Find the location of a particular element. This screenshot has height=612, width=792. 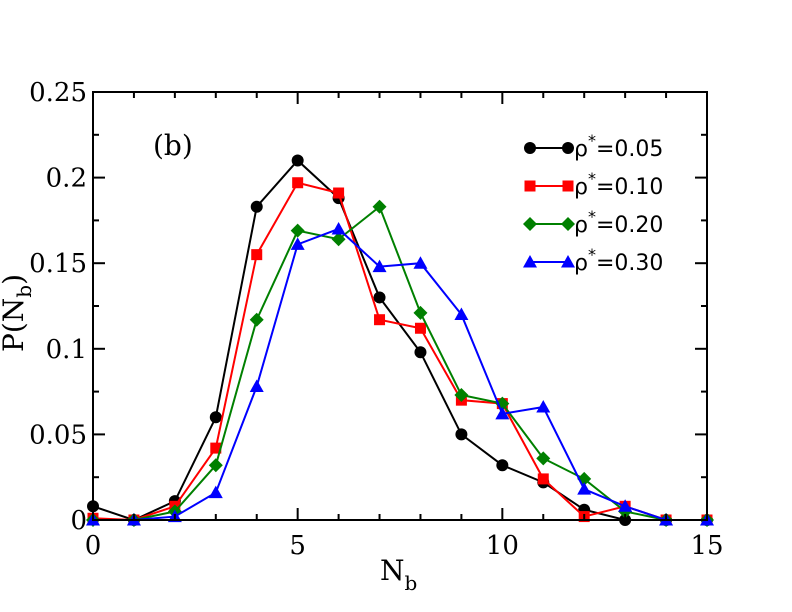

legend-label-2: ρ*=0.20 is located at coordinates (618, 222).